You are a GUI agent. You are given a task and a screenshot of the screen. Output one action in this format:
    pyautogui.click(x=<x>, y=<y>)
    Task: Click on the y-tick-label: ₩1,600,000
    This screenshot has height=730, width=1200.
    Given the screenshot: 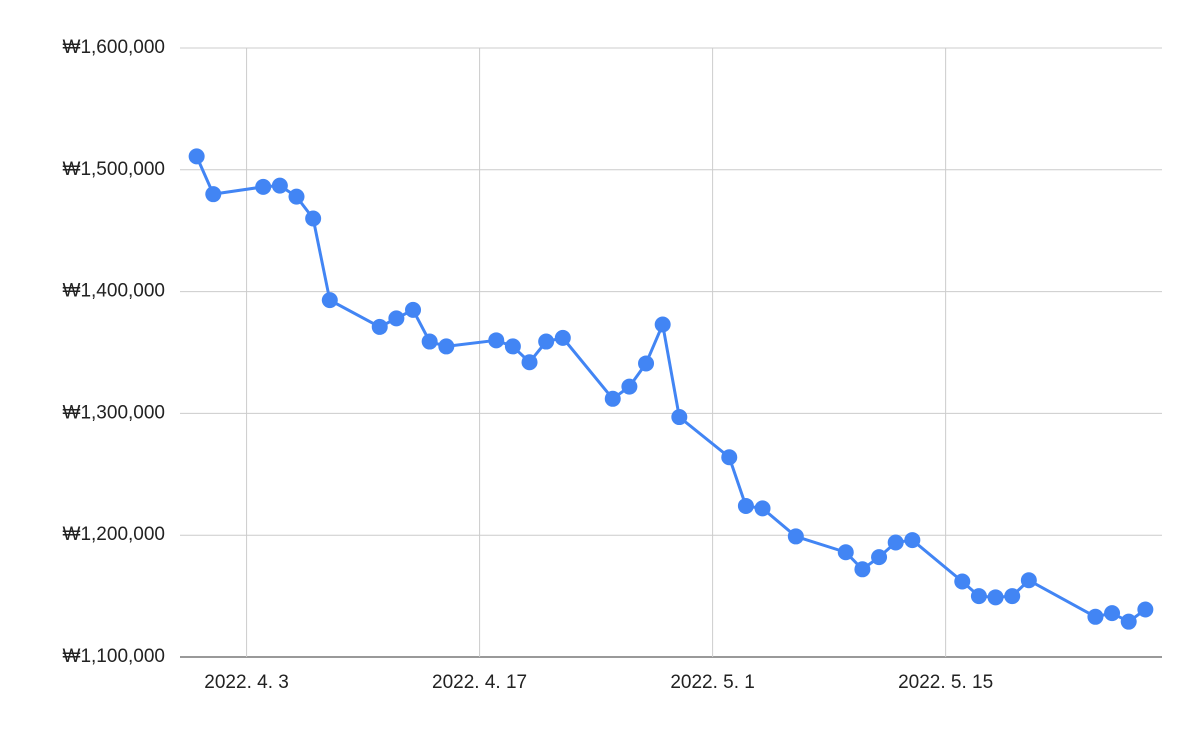 What is the action you would take?
    pyautogui.click(x=114, y=47)
    